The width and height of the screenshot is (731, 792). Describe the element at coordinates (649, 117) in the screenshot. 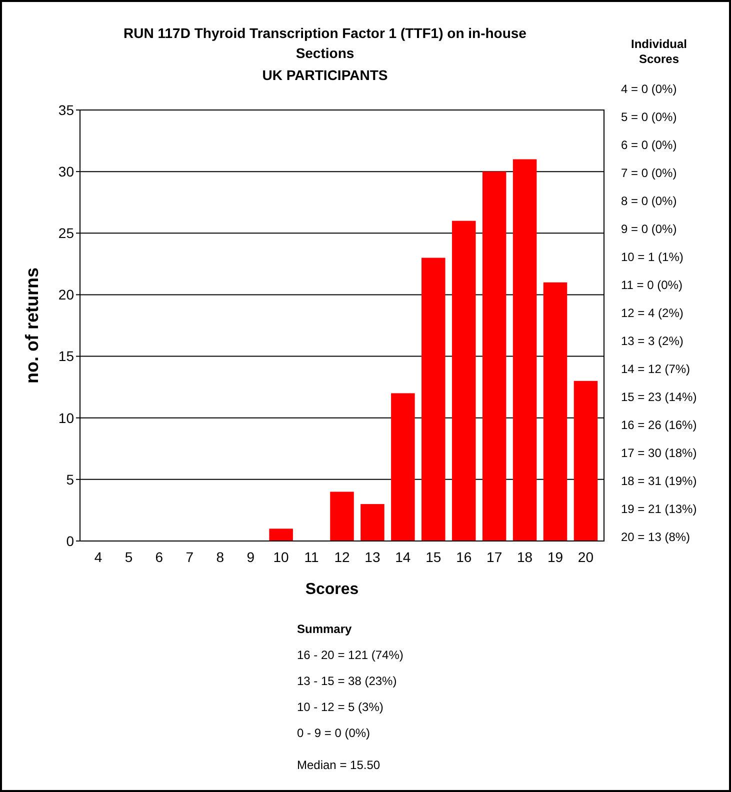

I see `text: 5 = 0 (0%)` at that location.